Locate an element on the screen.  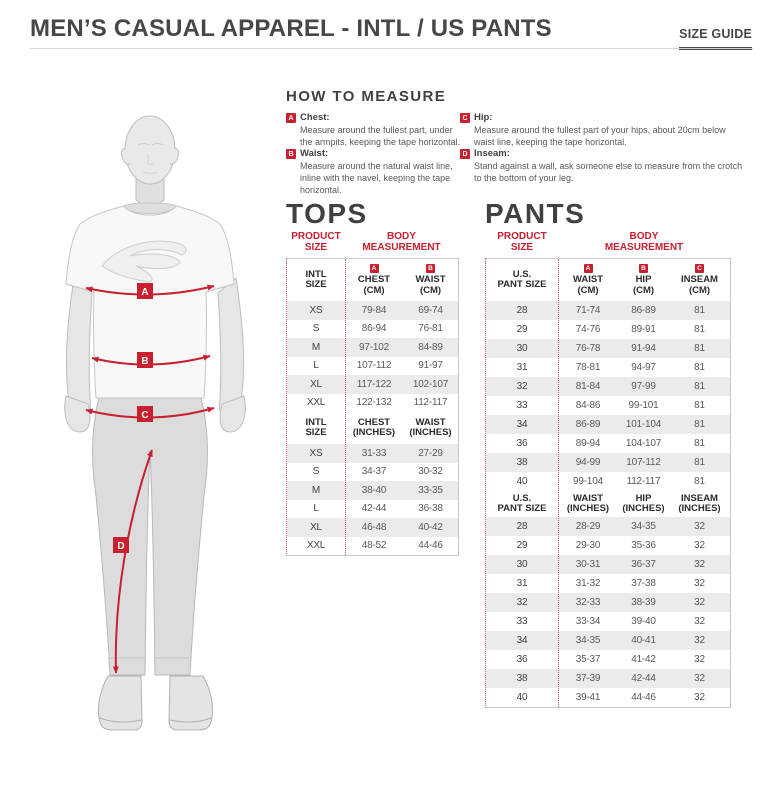
value-cell: 36-37 is located at coordinates (643, 564).